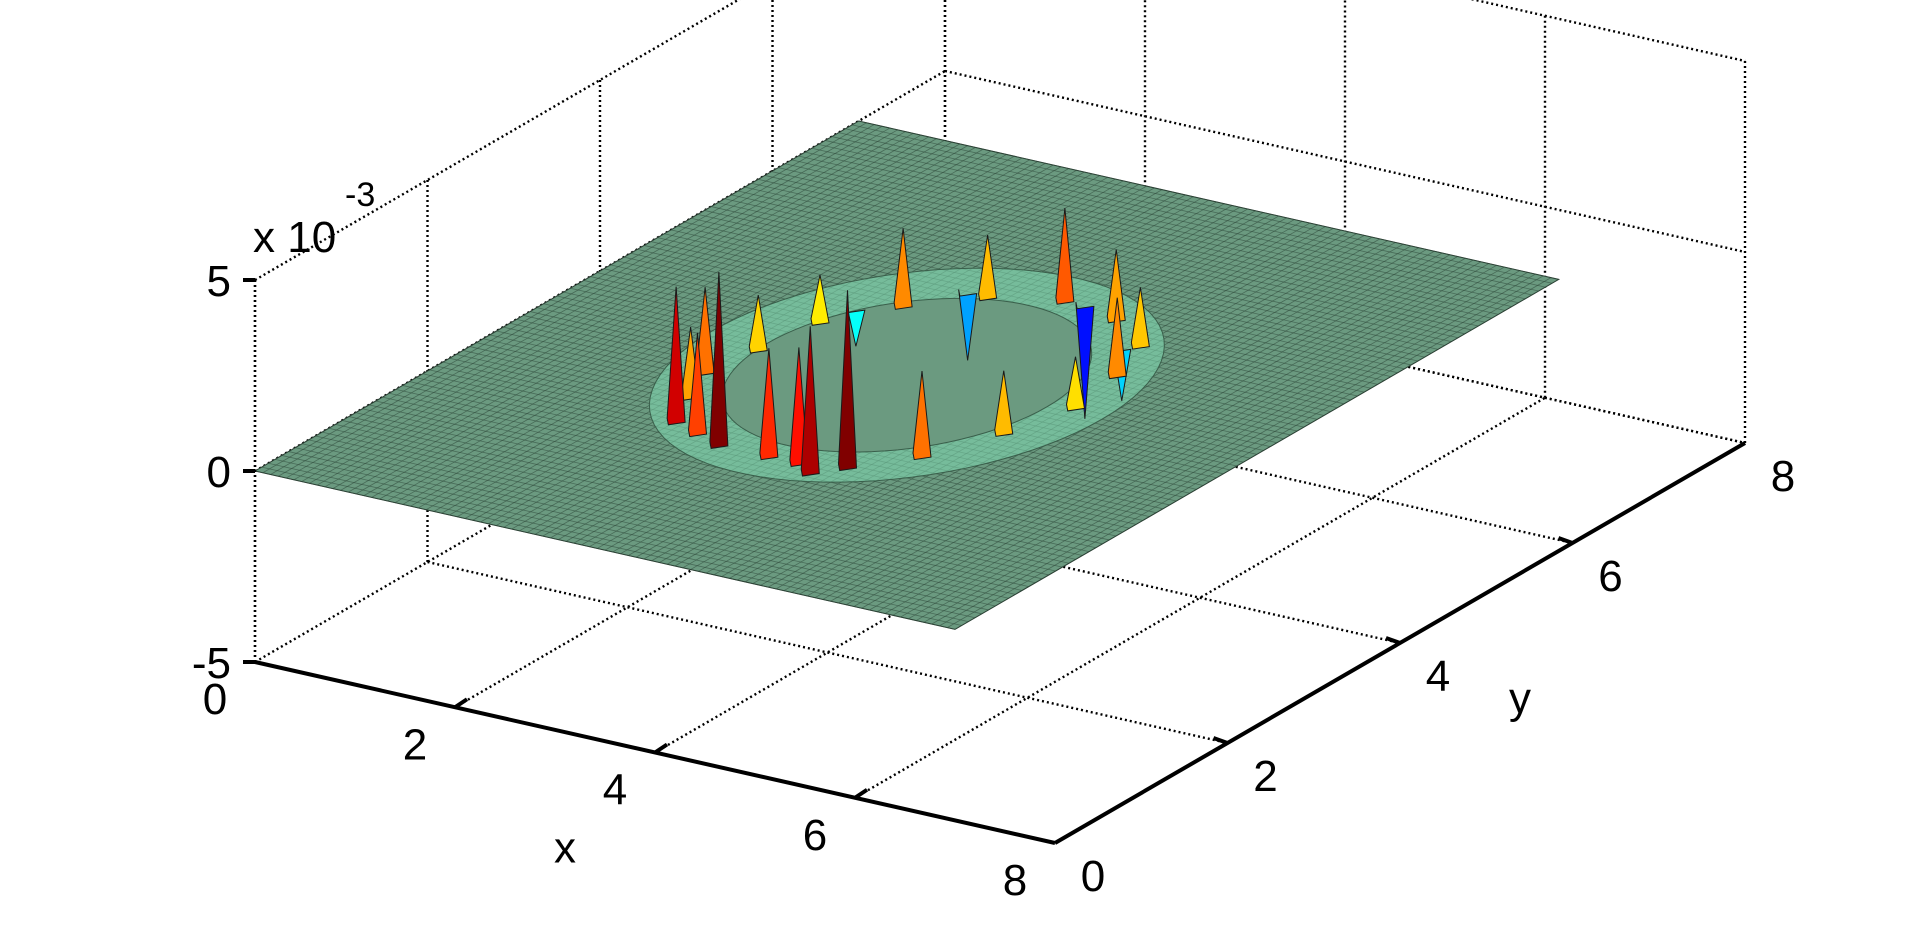 Image resolution: width=1920 pixels, height=940 pixels. Describe the element at coordinates (415, 744) in the screenshot. I see `x-tick-label: 2` at that location.